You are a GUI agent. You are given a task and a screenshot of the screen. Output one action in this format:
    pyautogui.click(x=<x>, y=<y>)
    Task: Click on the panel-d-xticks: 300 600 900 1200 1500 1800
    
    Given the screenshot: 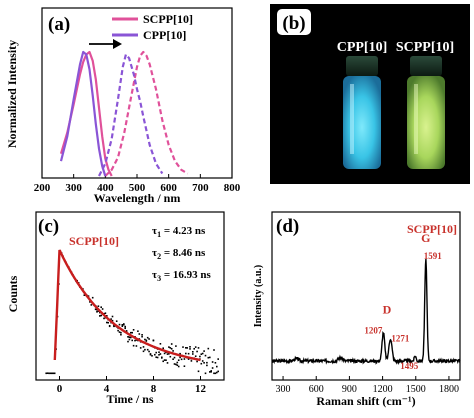 What is the action you would take?
    pyautogui.click(x=367, y=385)
    